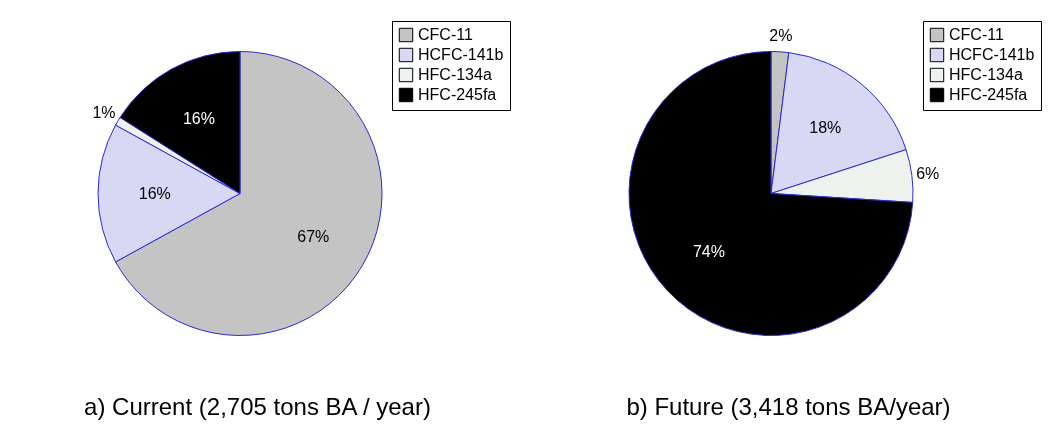  Describe the element at coordinates (788, 406) in the screenshot. I see `text: b) Future (3,418 tons BA/year)` at that location.